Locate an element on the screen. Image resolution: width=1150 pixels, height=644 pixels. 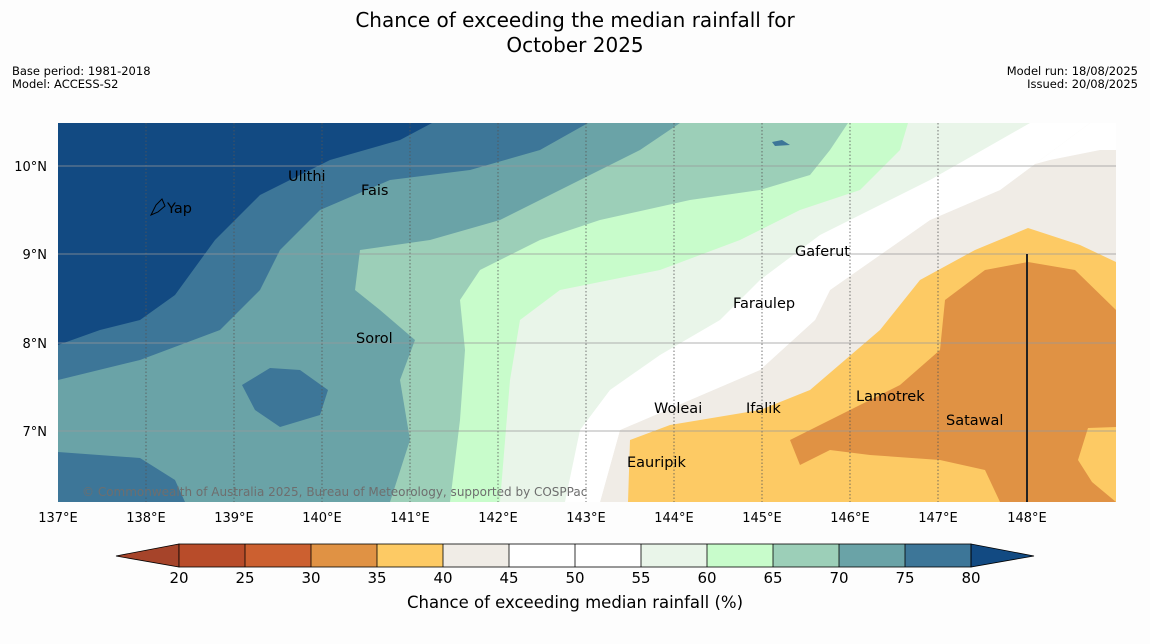
lon-tick-label: 137°E is located at coordinates (58, 518).